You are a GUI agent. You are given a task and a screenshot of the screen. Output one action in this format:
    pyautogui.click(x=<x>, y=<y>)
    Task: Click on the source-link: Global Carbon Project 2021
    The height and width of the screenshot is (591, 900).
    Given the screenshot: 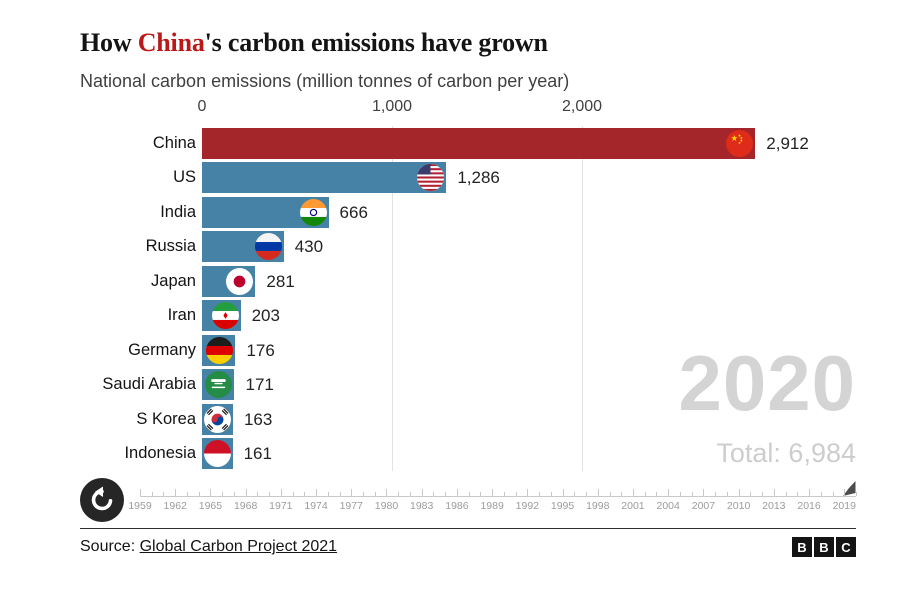 What is the action you would take?
    pyautogui.click(x=238, y=546)
    